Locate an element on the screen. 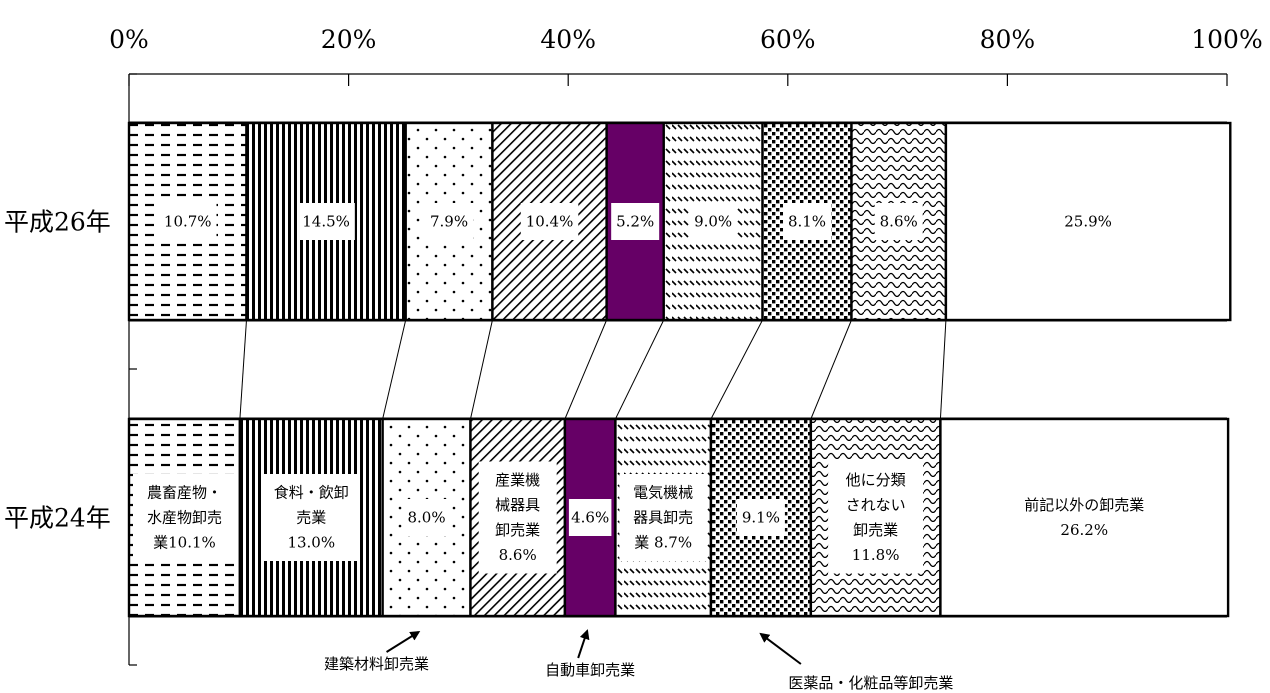  data-label: 9.0% is located at coordinates (713, 222).